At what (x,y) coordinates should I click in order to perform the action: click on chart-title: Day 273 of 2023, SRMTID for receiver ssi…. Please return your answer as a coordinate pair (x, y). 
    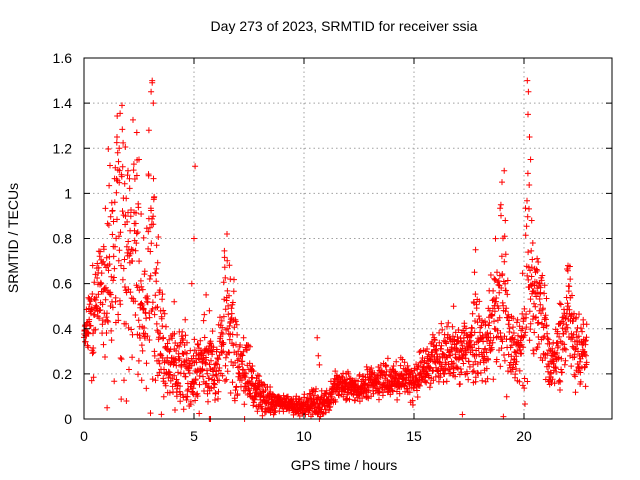
    Looking at the image, I should click on (344, 26).